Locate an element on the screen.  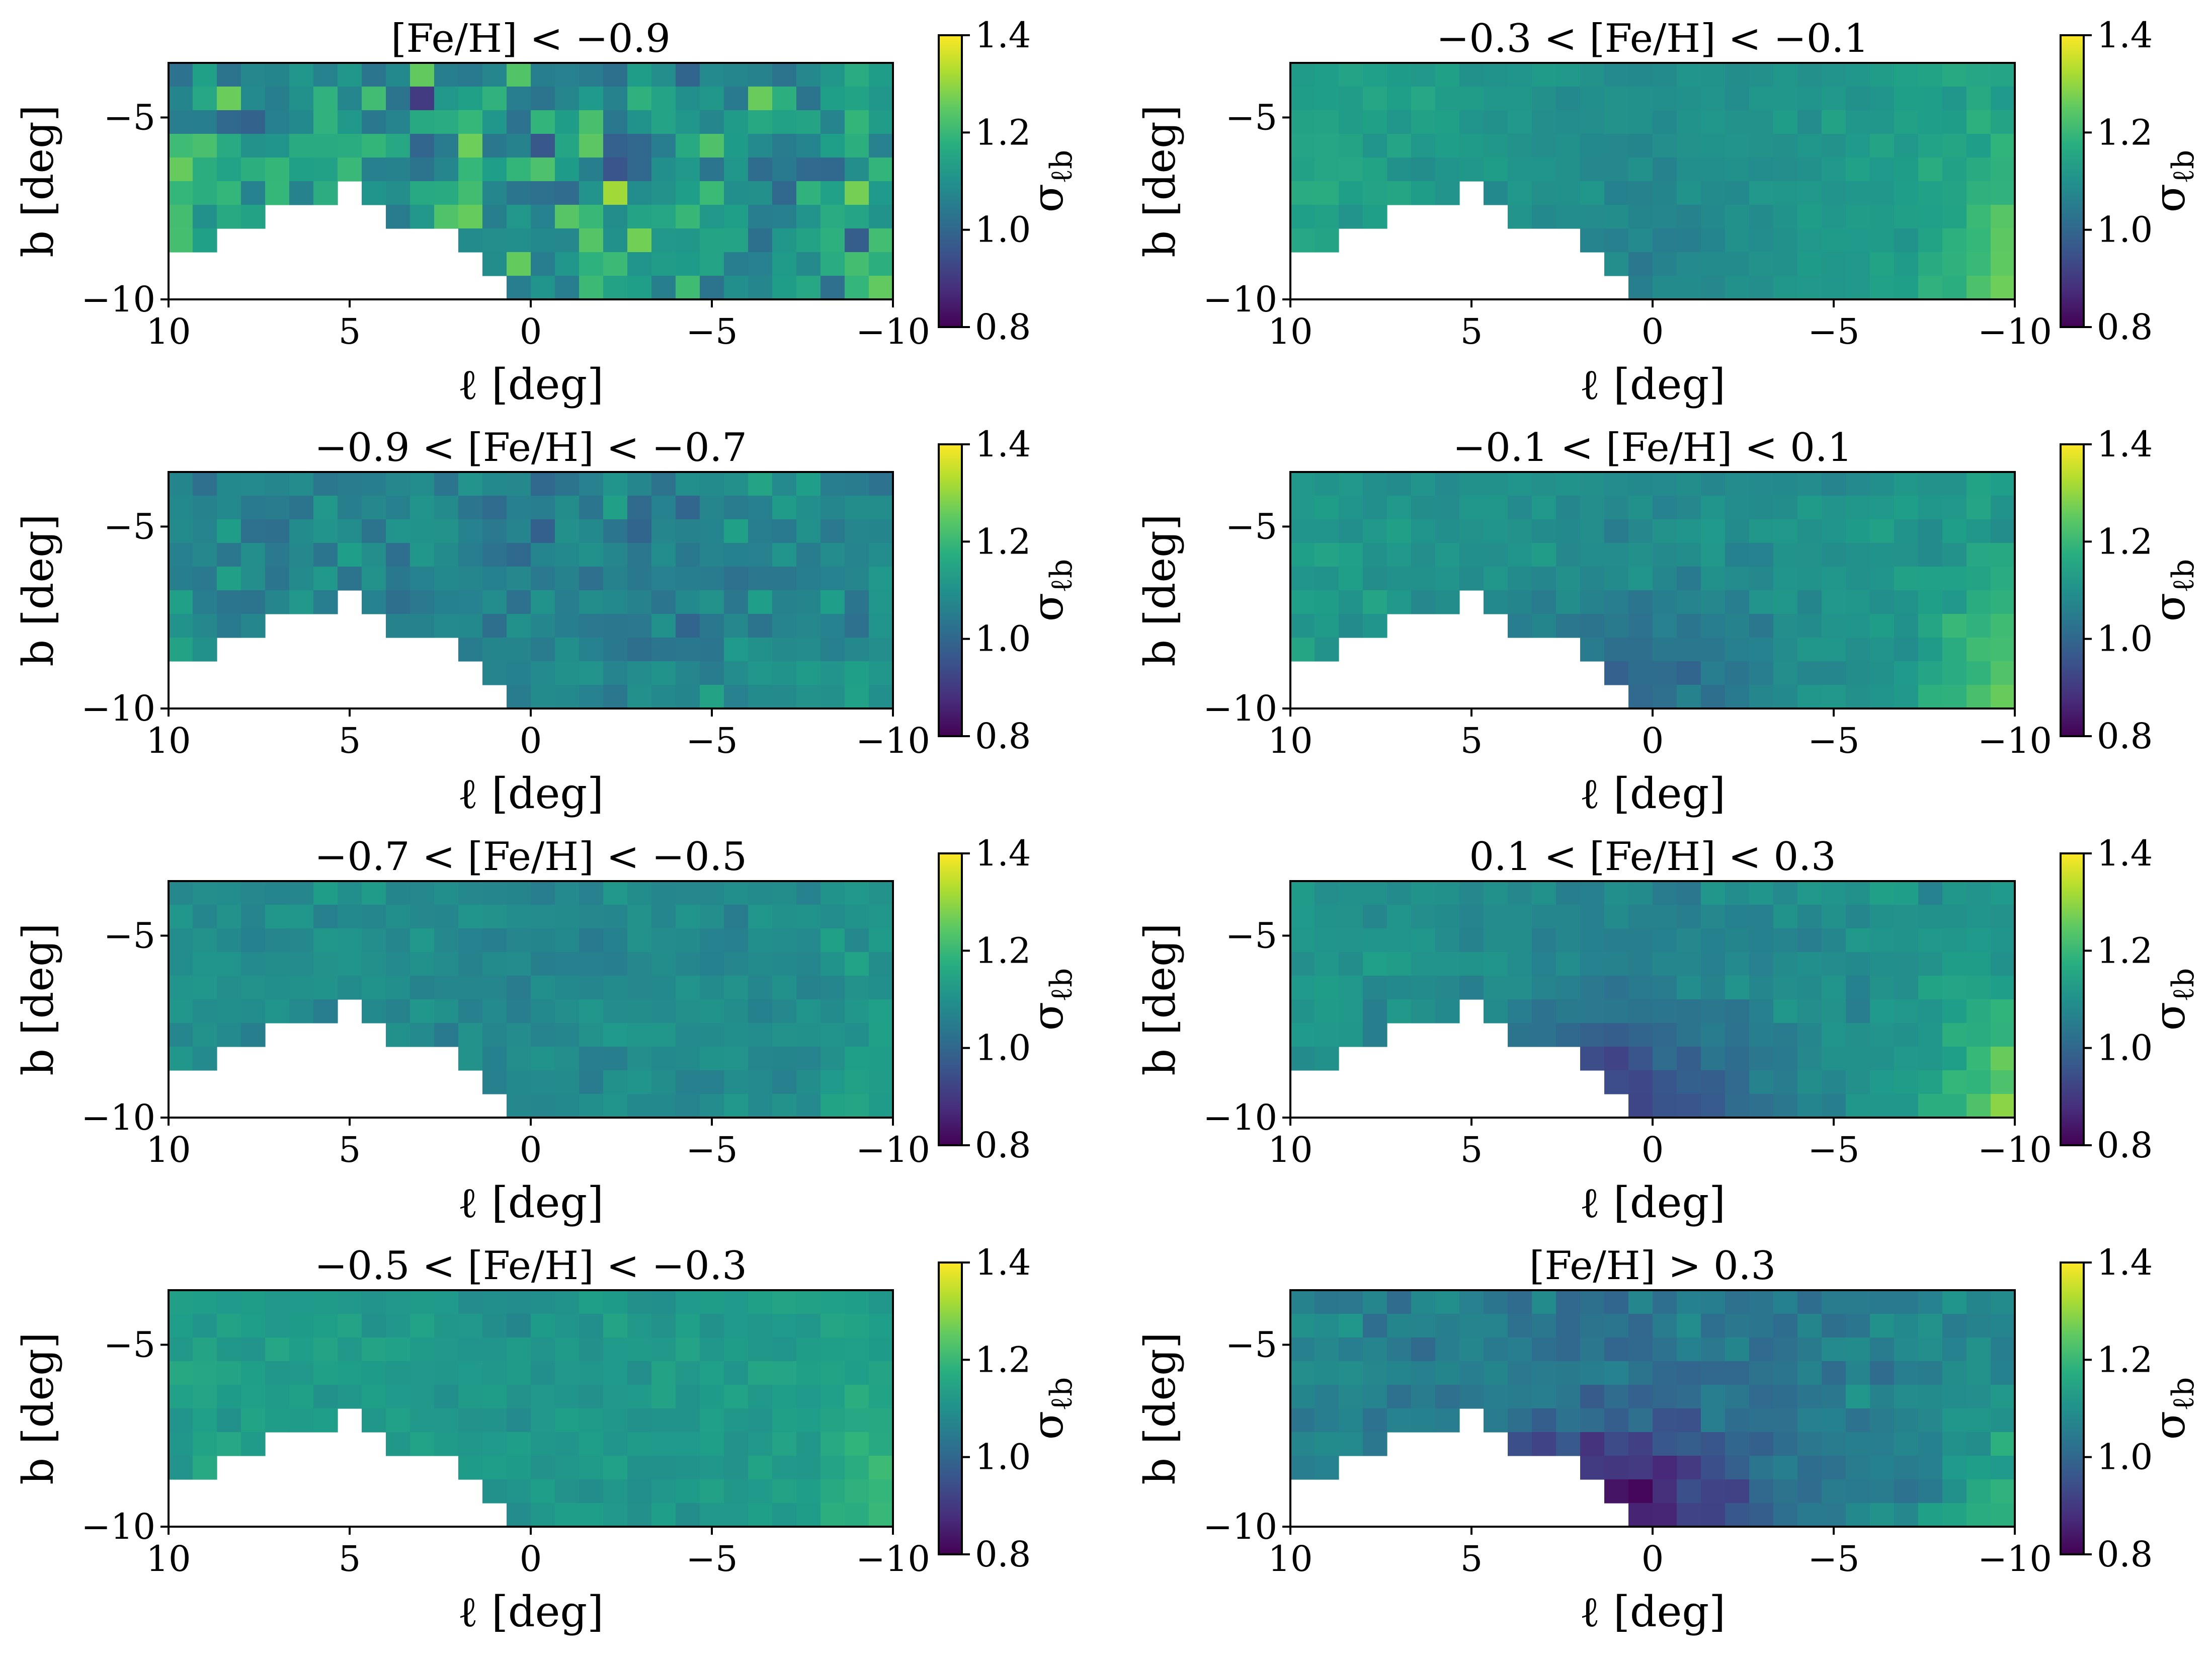
x-axis-label: ℓ [deg] is located at coordinates (1653, 794).